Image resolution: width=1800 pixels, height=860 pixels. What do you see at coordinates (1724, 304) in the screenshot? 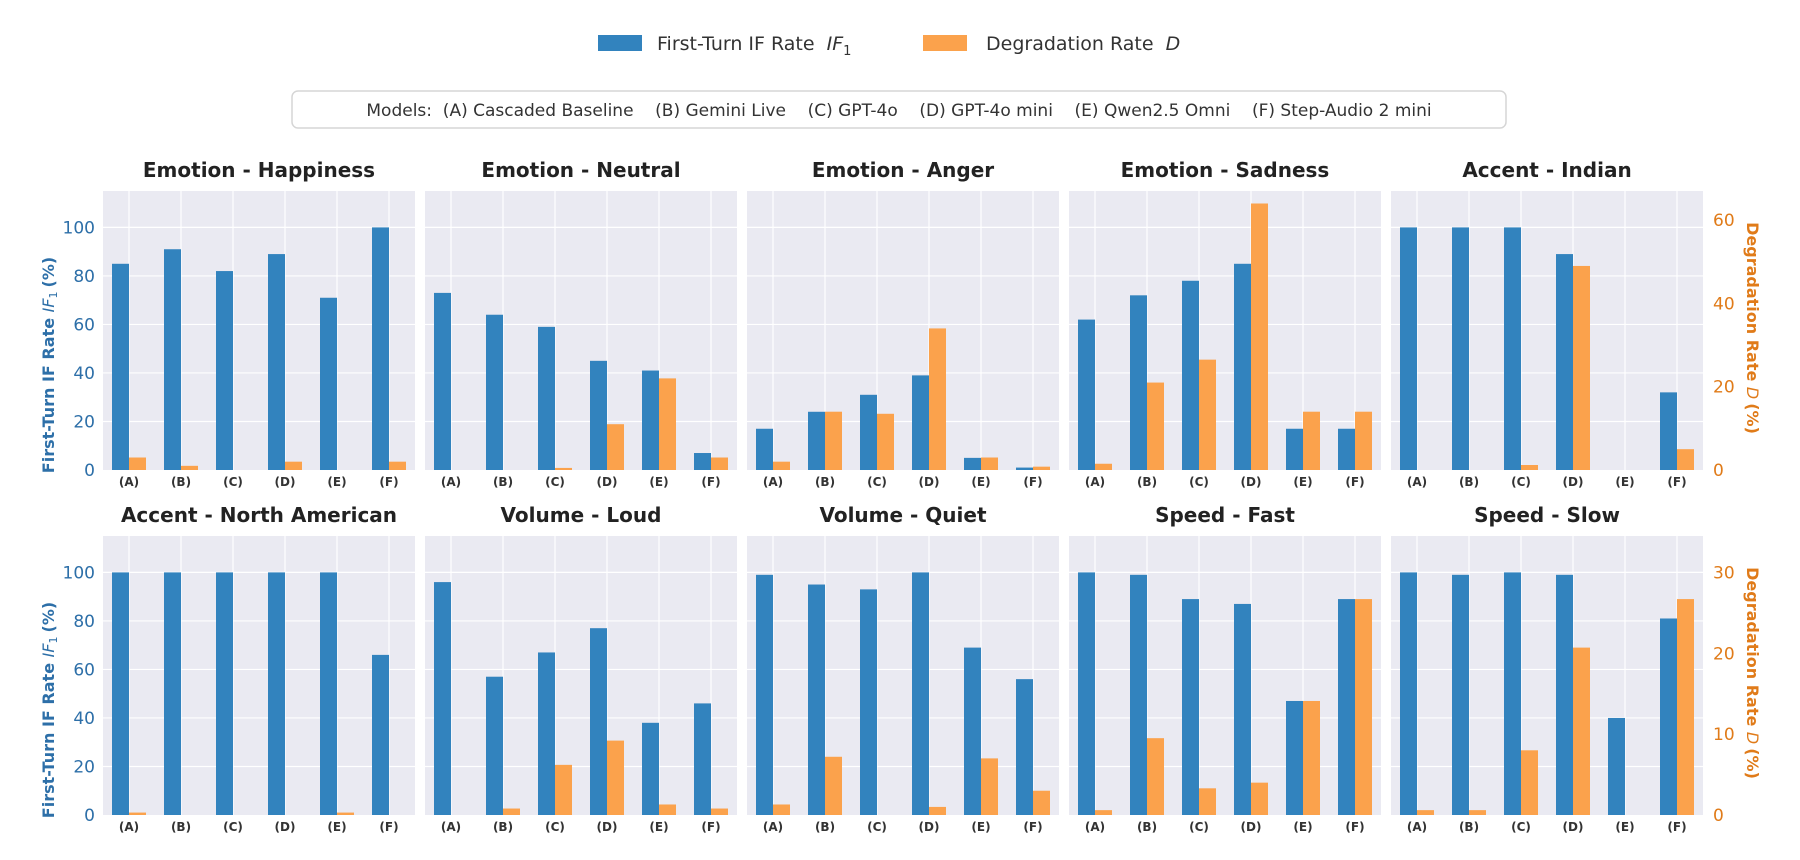
I see `y-tick-label-right: 40` at bounding box center [1724, 304].